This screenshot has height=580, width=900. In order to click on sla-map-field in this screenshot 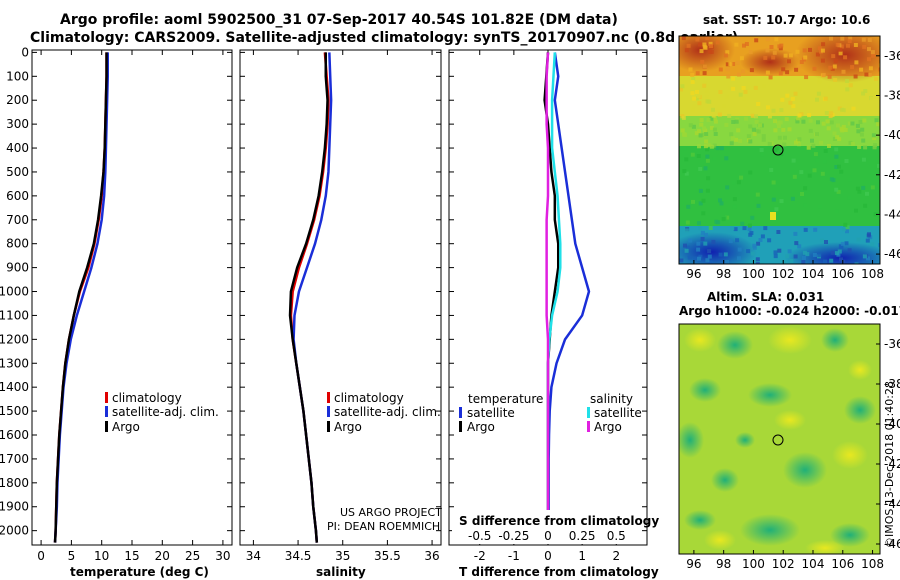, I will do `click(779, 439)`.